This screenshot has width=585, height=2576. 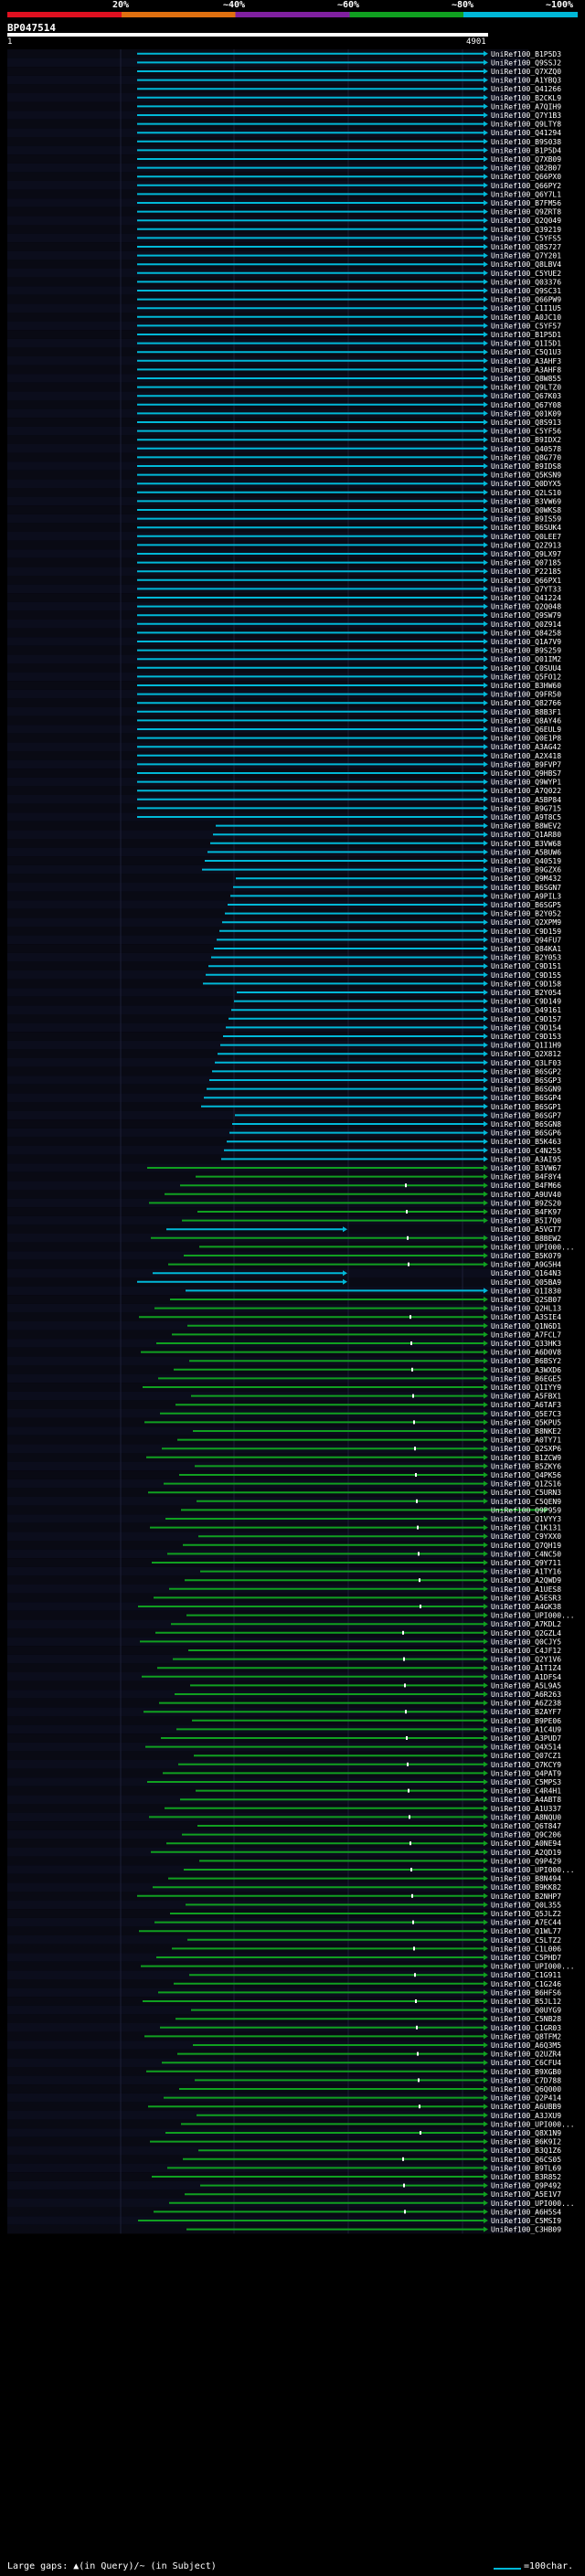 I want to click on hit-label: UniRef100_A6Q3M5, so click(x=526, y=2045).